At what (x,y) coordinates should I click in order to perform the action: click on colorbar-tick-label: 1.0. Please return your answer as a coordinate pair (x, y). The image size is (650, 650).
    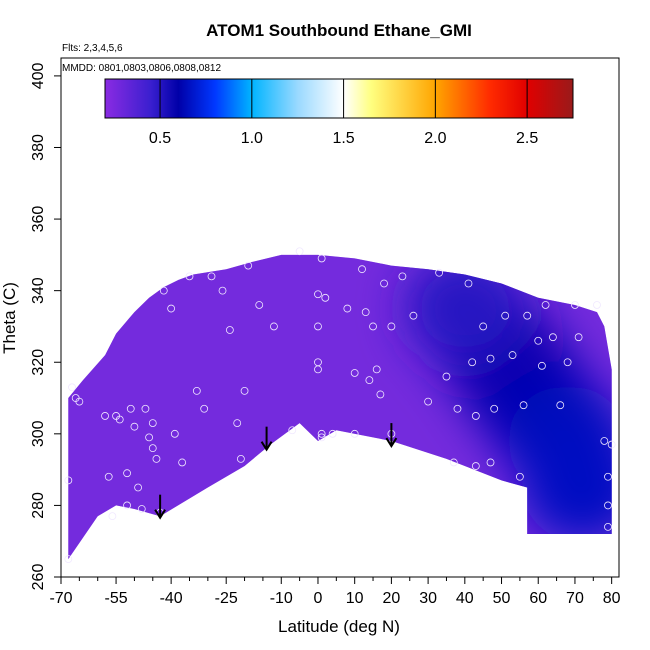
    Looking at the image, I should click on (252, 138).